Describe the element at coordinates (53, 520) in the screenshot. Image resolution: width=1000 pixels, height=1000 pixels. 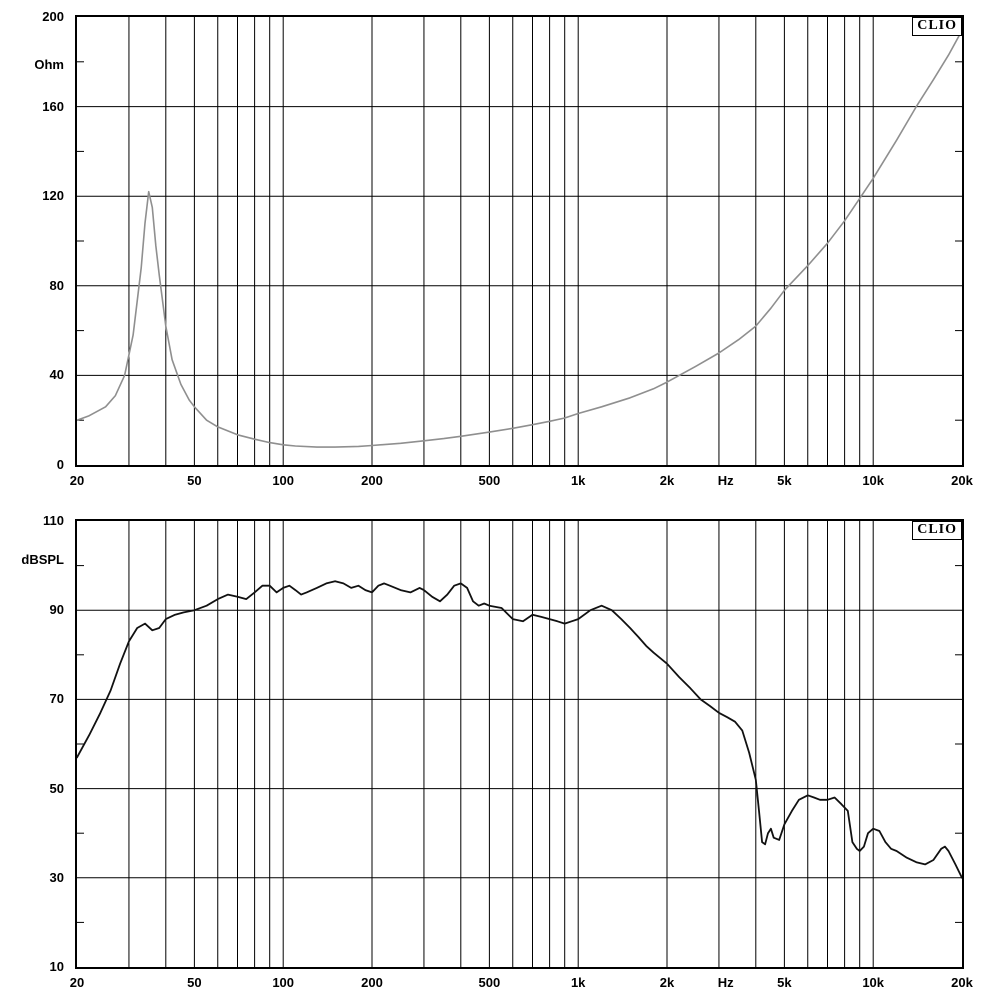
I see `y-tick-label: 110` at that location.